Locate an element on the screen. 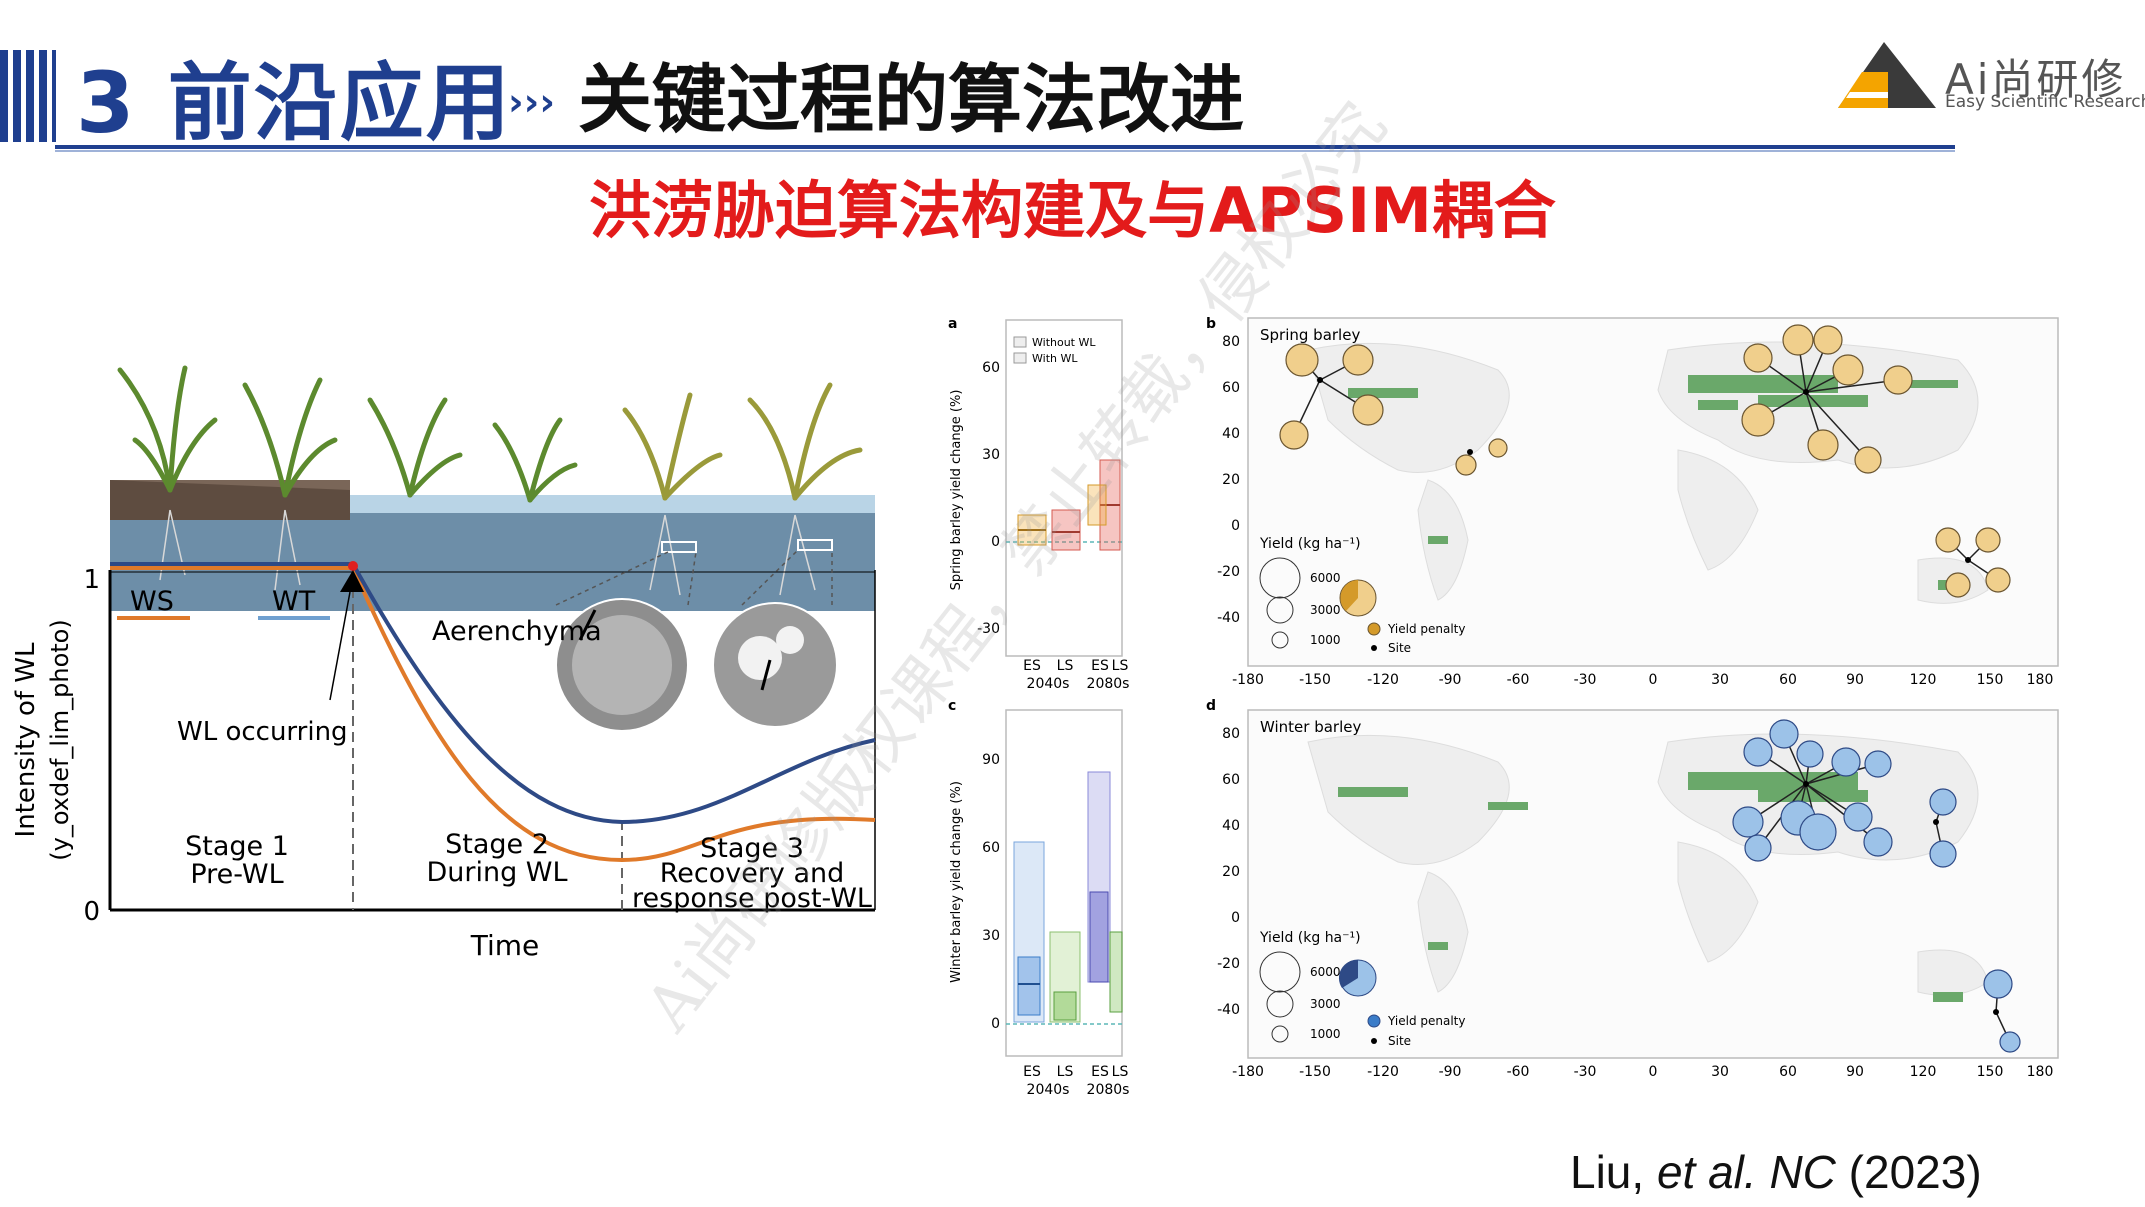 This screenshot has height=1207, width=2145. y-tick-60: 60 is located at coordinates (991, 848).